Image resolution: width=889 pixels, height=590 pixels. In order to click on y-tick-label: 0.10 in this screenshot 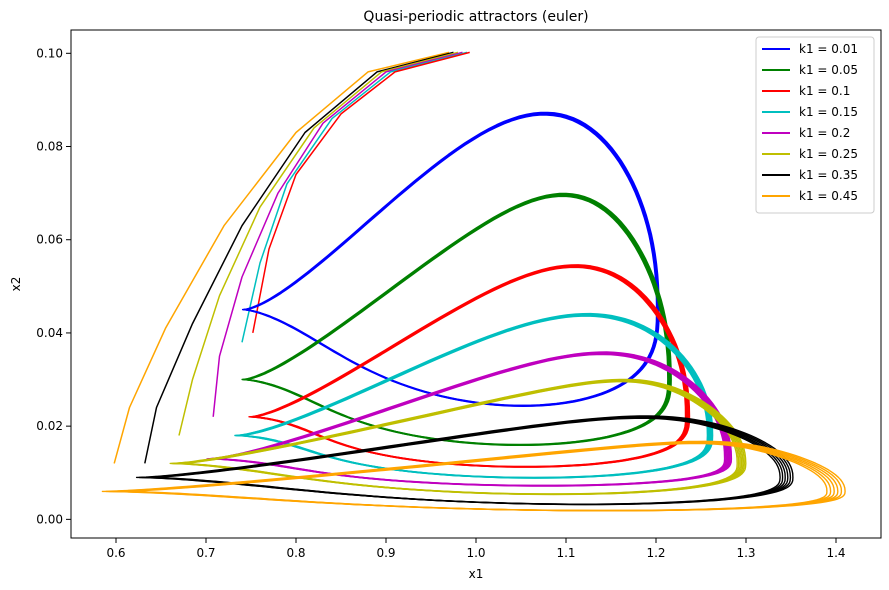, I will do `click(49, 53)`.